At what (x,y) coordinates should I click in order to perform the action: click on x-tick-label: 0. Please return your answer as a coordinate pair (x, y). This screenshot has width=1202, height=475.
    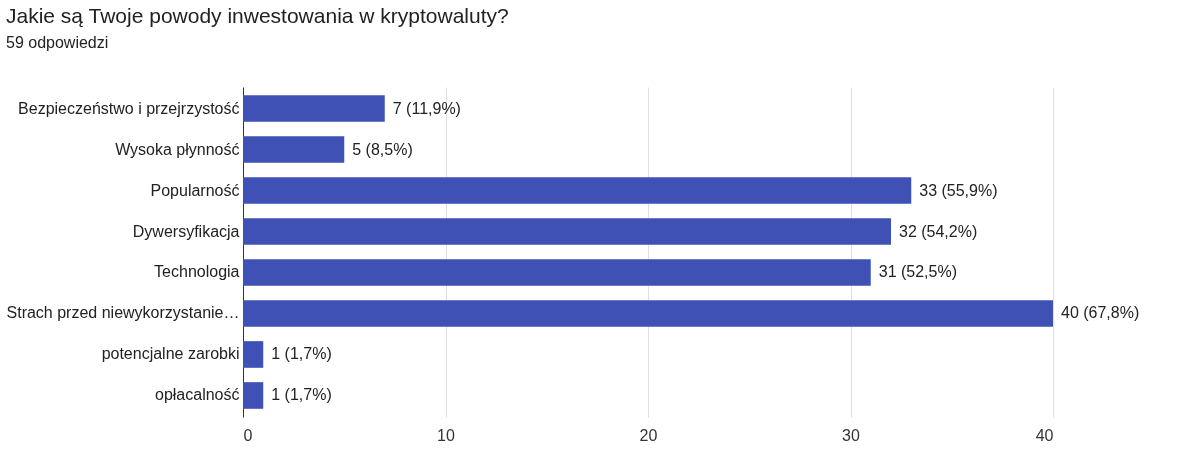
    Looking at the image, I should click on (248, 435).